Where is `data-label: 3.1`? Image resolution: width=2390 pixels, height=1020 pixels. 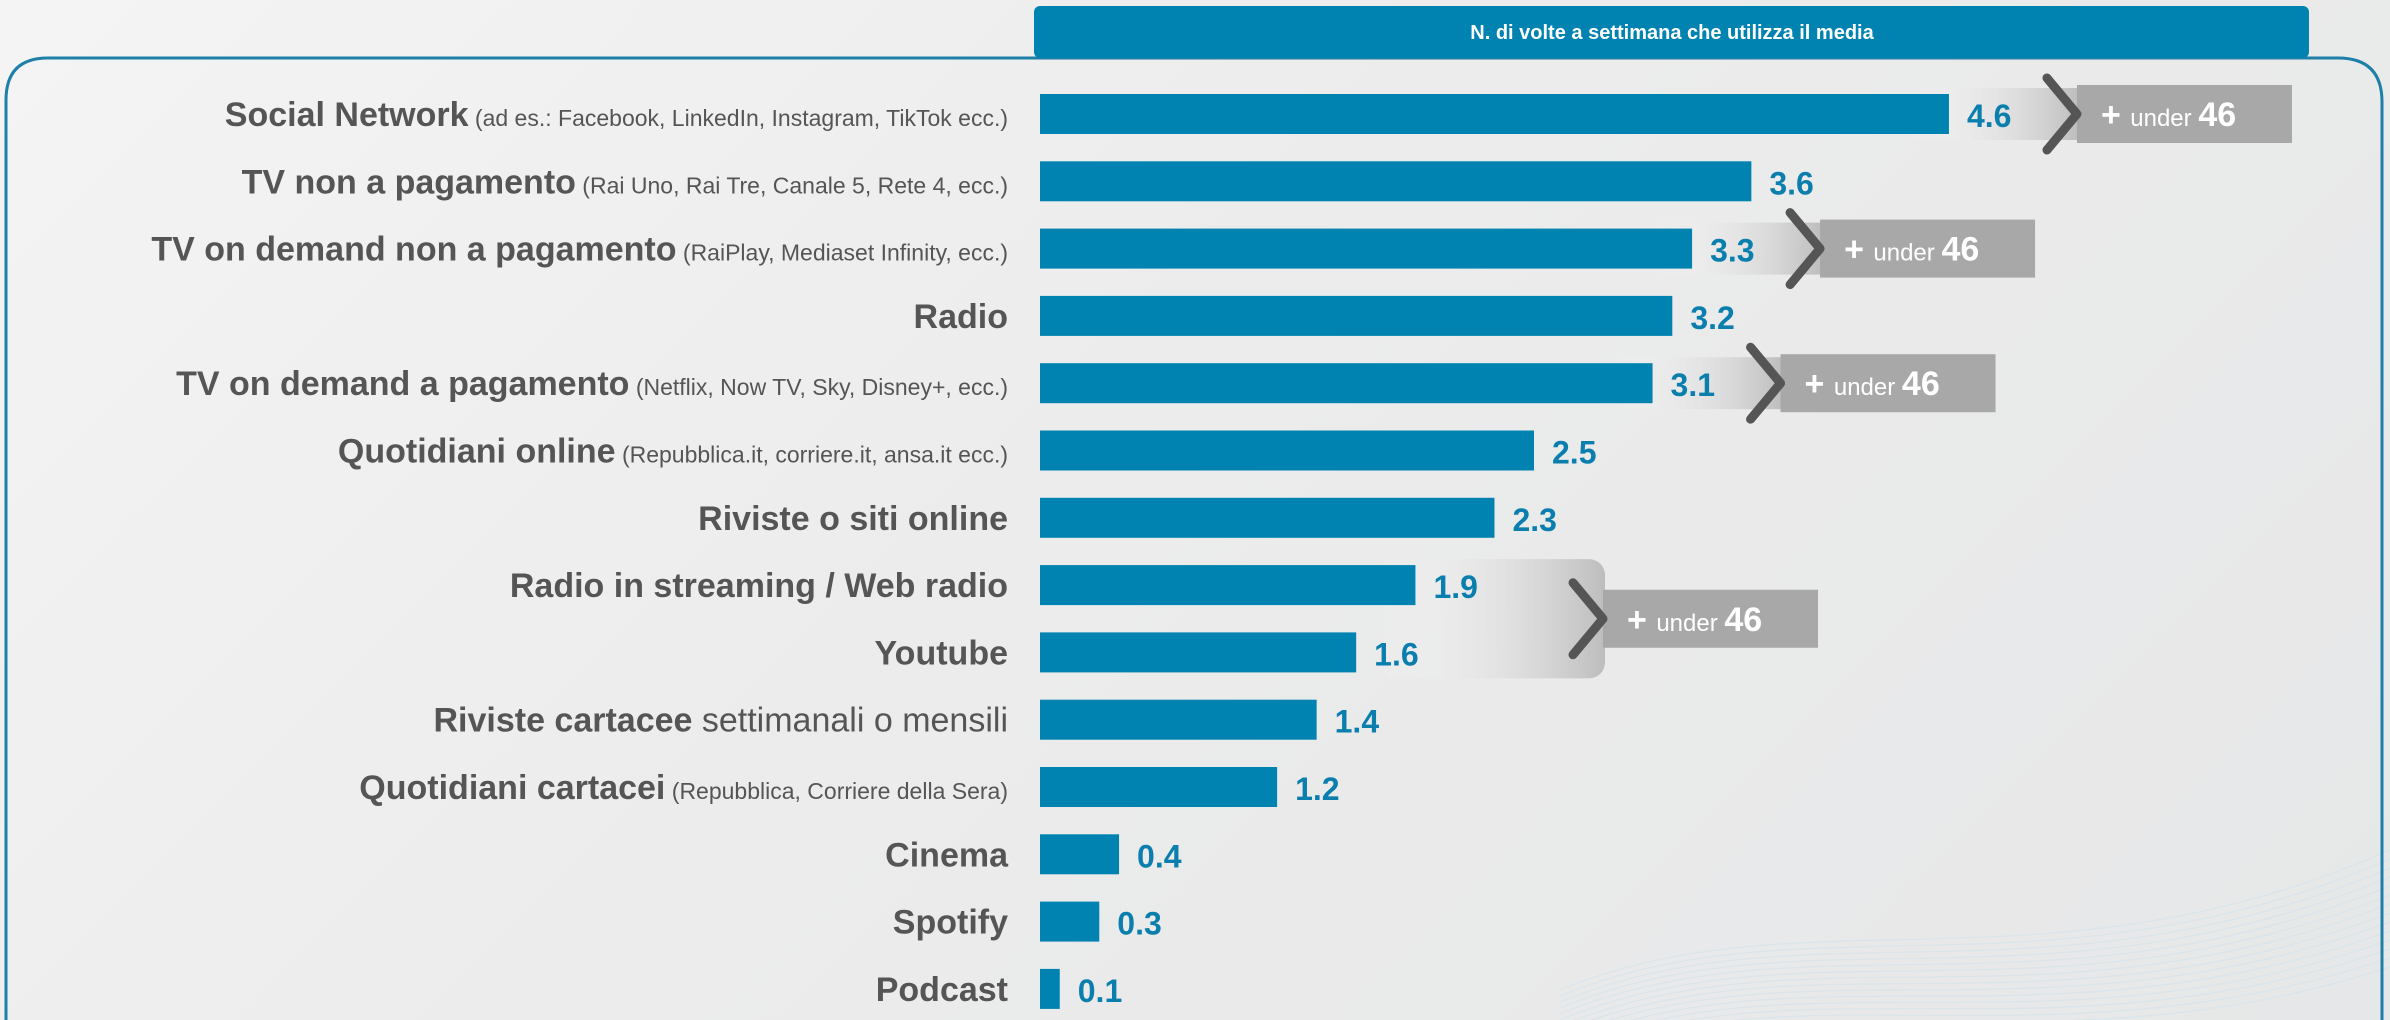 data-label: 3.1 is located at coordinates (1693, 385).